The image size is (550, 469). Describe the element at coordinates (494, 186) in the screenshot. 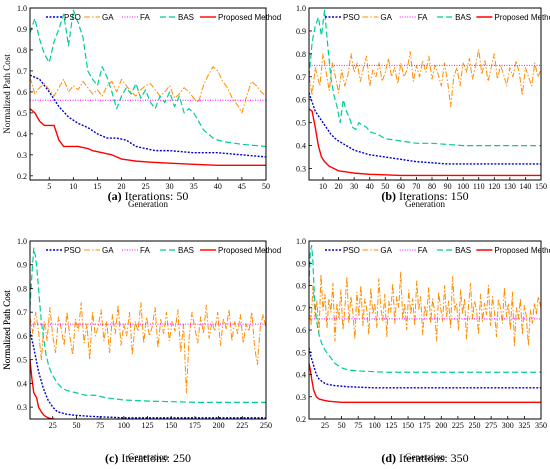

I see `x-tick-label: 120` at that location.